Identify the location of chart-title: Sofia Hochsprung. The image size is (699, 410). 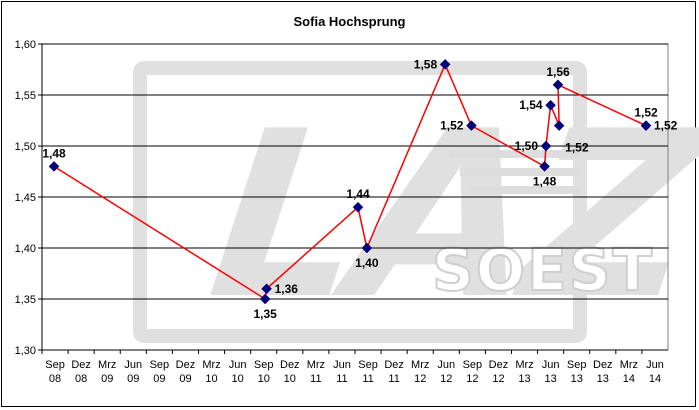
(349, 21).